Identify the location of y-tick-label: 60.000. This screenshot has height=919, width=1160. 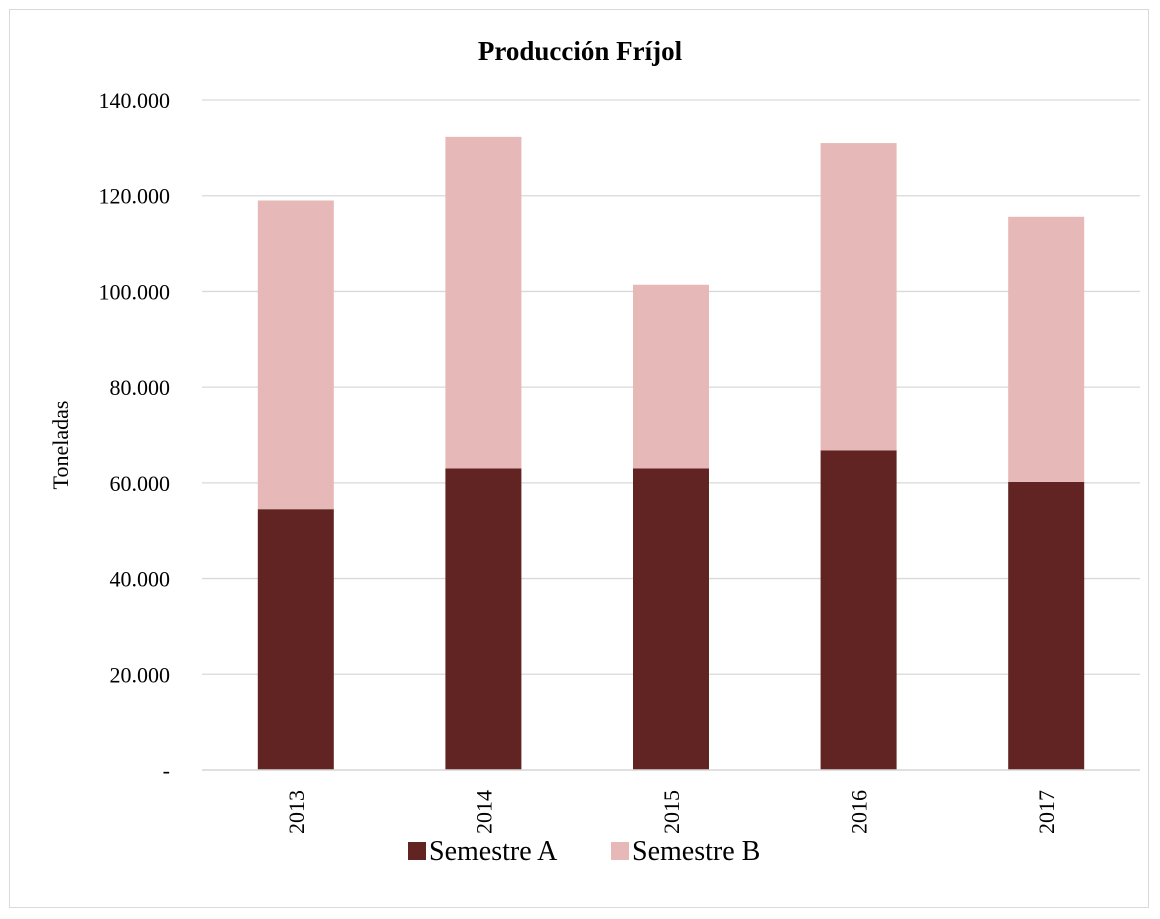
(140, 483).